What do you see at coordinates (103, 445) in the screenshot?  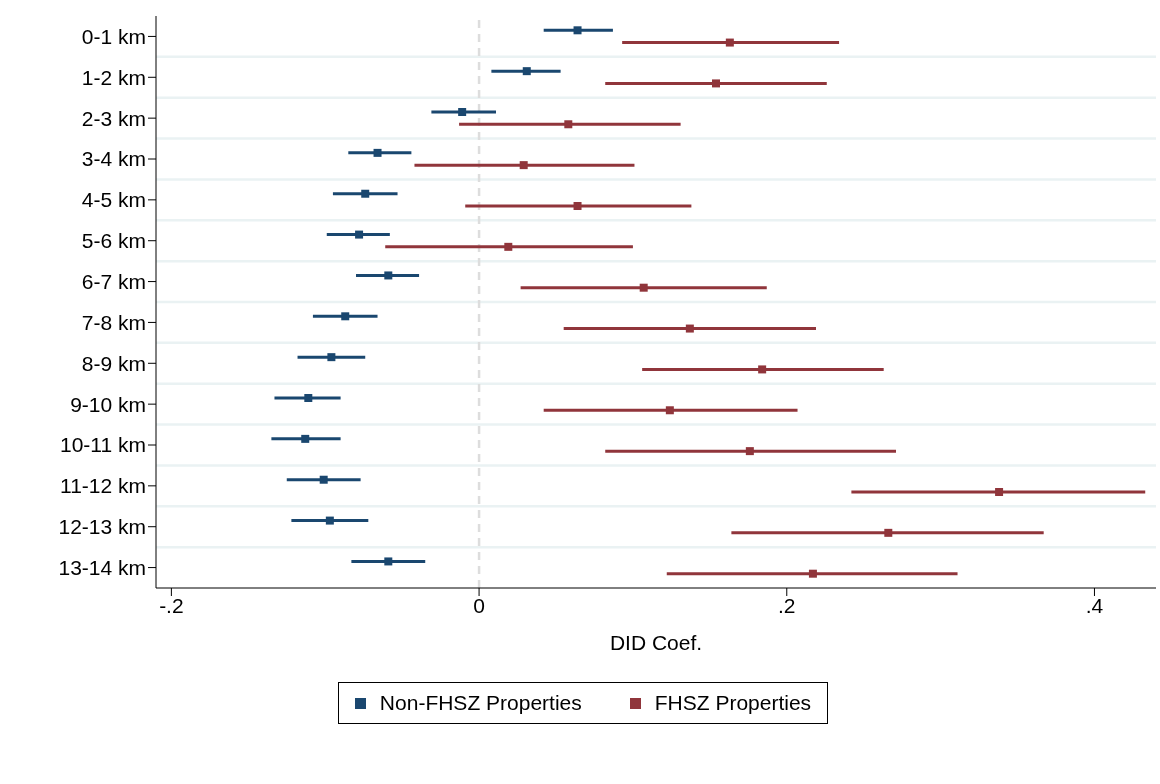 I see `y-tick-label: 10-11 km` at bounding box center [103, 445].